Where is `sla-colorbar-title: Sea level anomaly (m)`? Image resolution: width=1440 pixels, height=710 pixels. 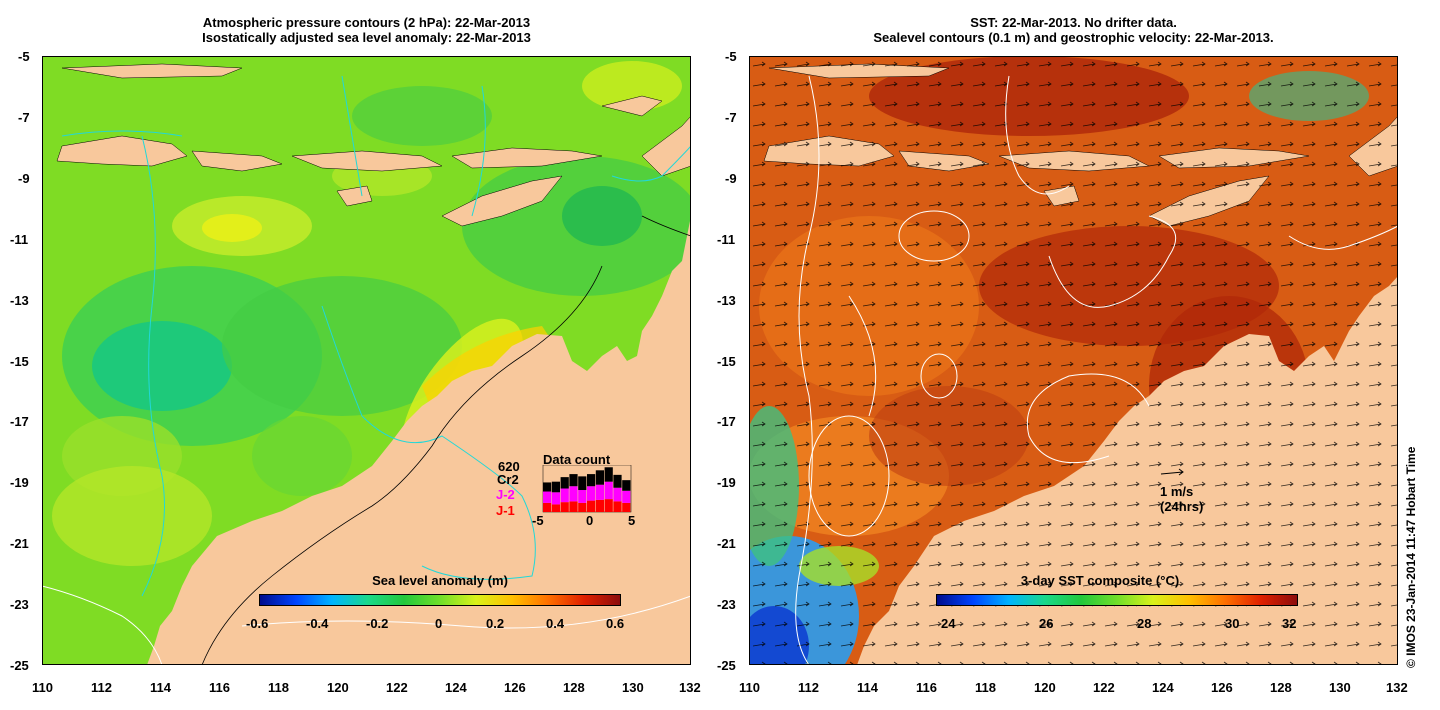 sla-colorbar-title: Sea level anomaly (m) is located at coordinates (440, 580).